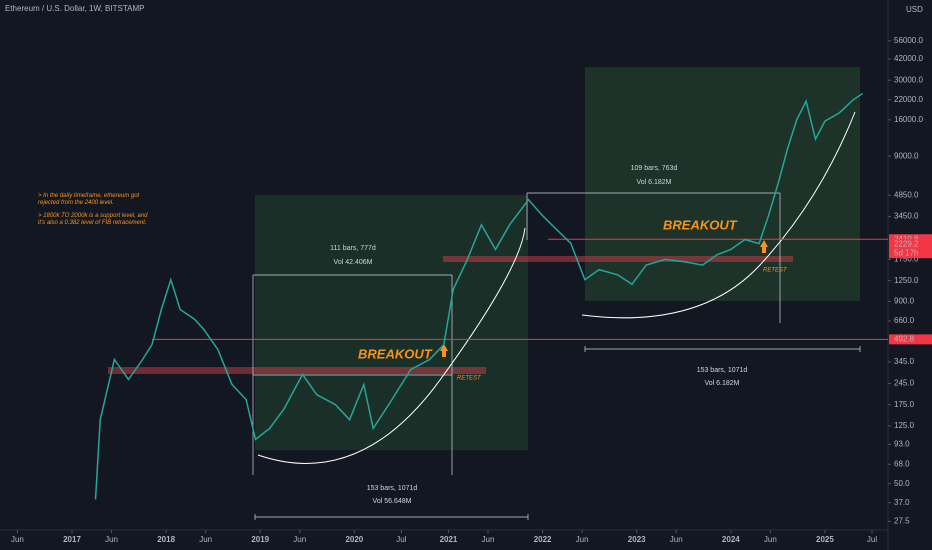  Describe the element at coordinates (904, 320) in the screenshot. I see `y-tick-label: 660.0` at that location.